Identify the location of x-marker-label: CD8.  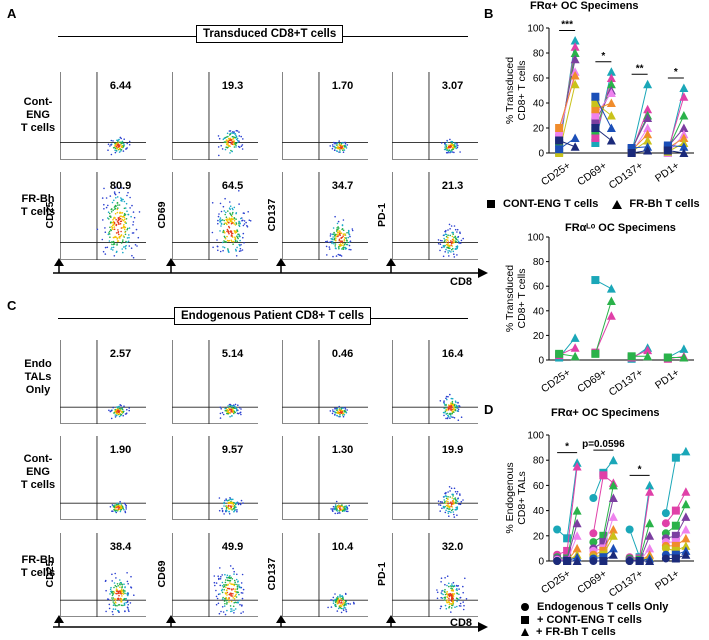
(461, 623).